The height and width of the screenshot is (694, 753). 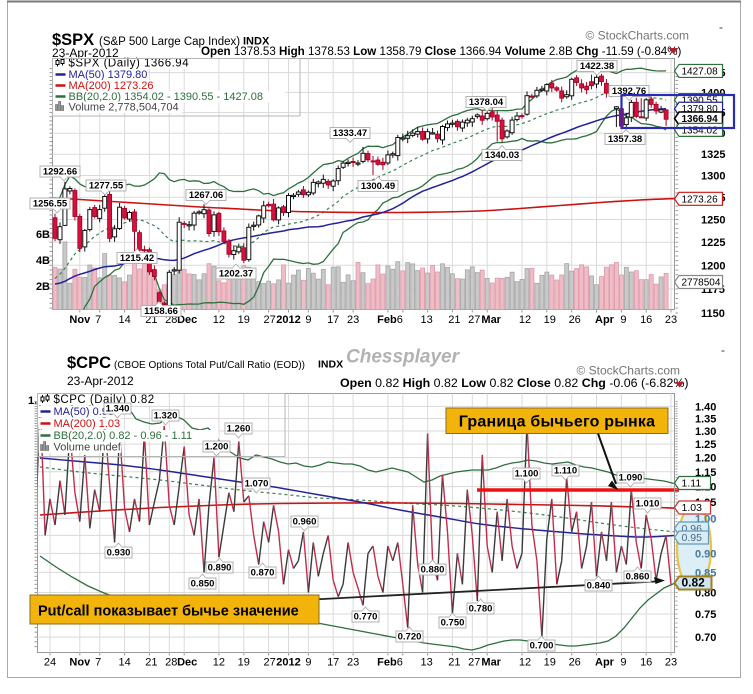 What do you see at coordinates (404, 358) in the screenshot?
I see `svg-text: Chessplayer` at bounding box center [404, 358].